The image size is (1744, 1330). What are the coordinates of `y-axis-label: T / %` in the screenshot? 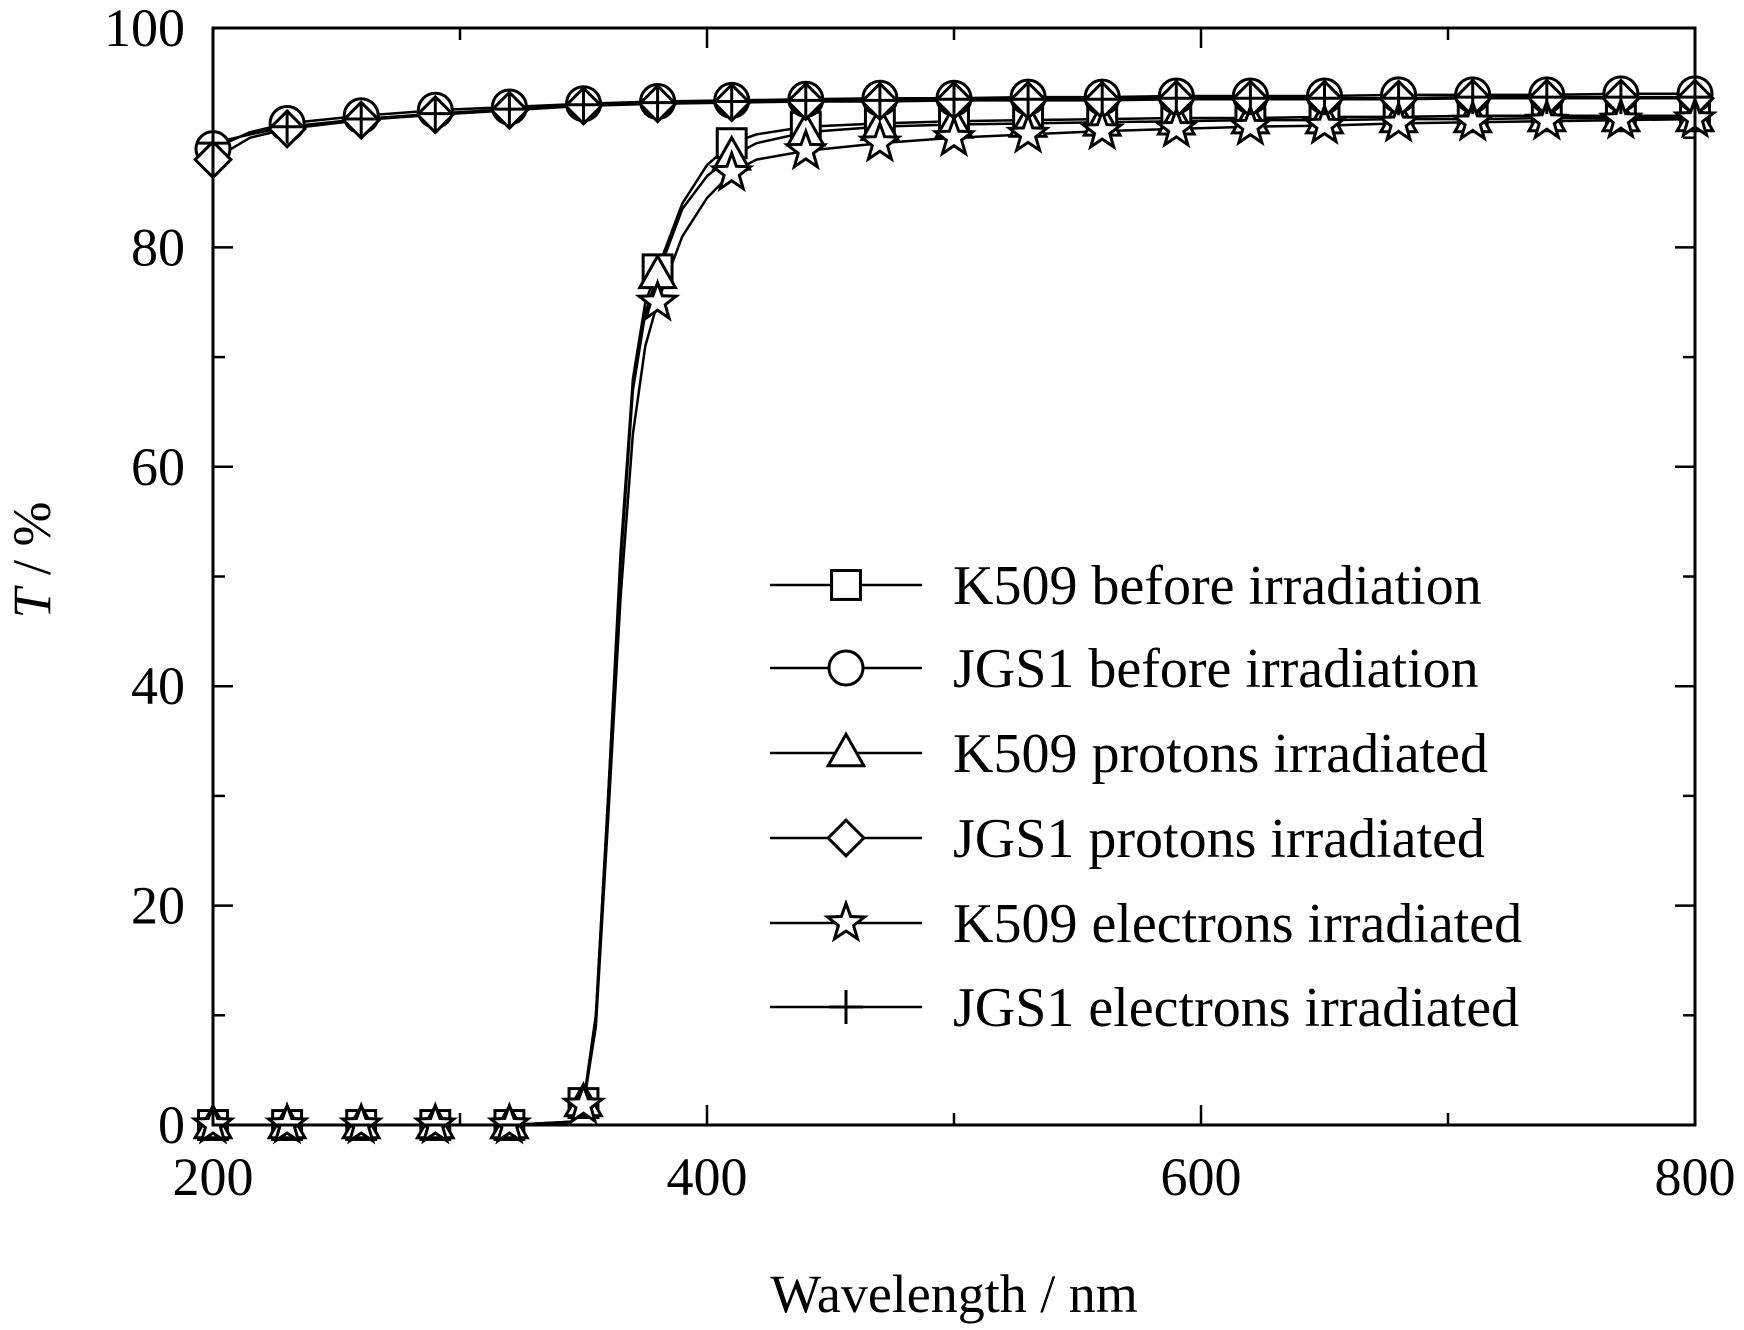 It's located at (32, 559).